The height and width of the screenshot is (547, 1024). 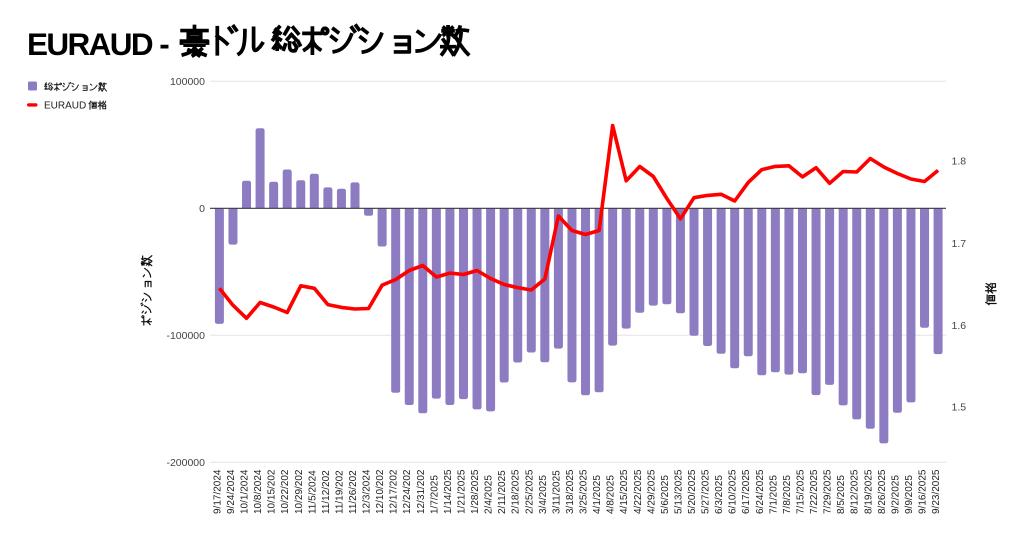 What do you see at coordinates (529, 491) in the screenshot?
I see `svg-text: 2/25/2025` at bounding box center [529, 491].